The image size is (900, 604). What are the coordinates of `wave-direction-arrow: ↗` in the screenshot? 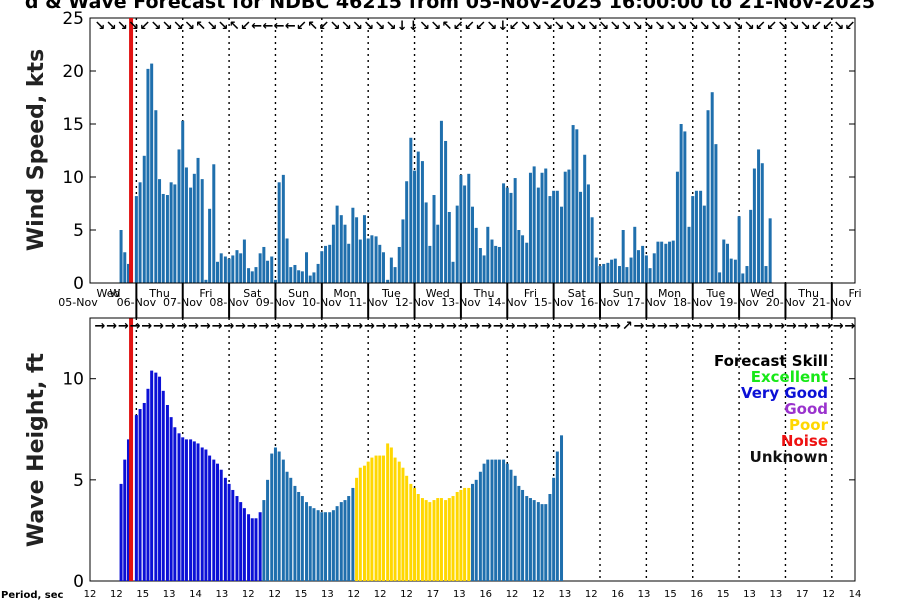 It's located at (627, 326).